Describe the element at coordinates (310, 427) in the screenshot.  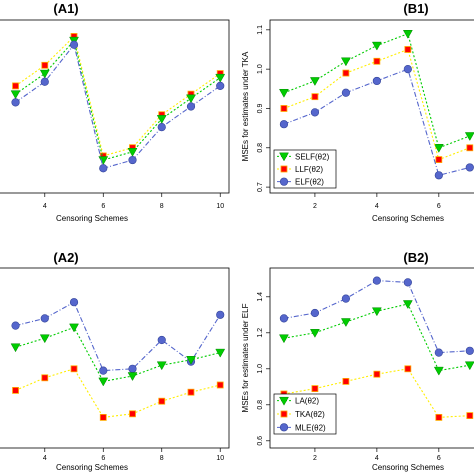
I see `legend-entry: MLE(θ2)` at that location.